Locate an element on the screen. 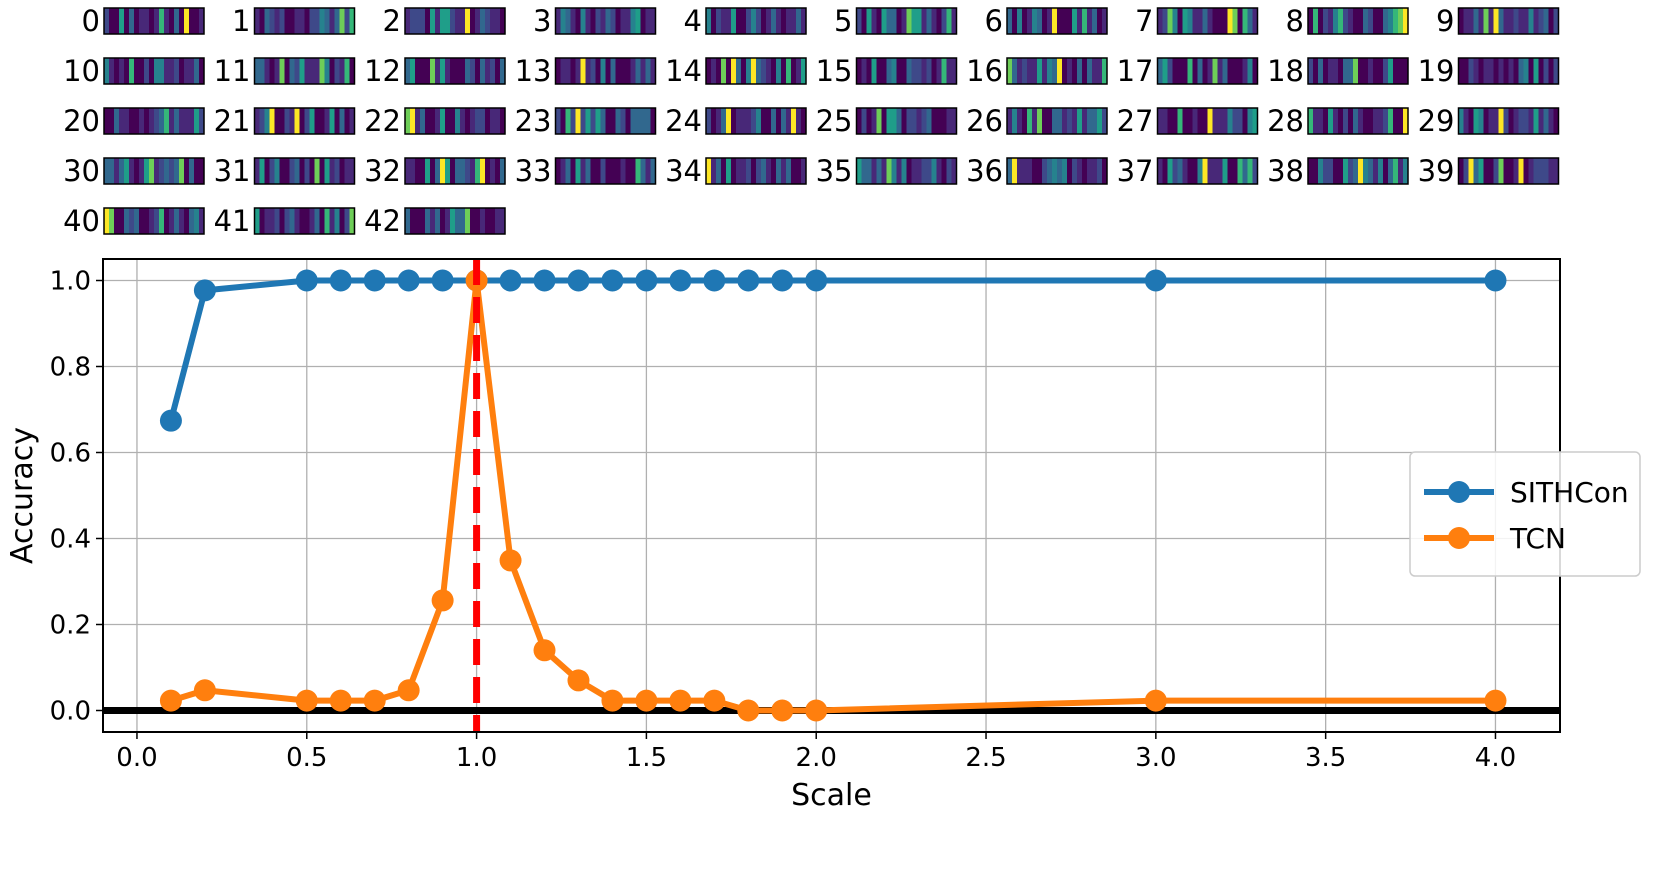 This screenshot has width=1670, height=870. pattern-label: 29 is located at coordinates (1436, 121).